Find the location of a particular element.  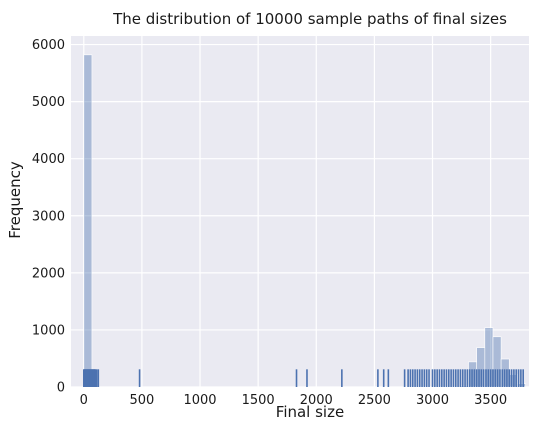

rug-marks is located at coordinates (303, 378).